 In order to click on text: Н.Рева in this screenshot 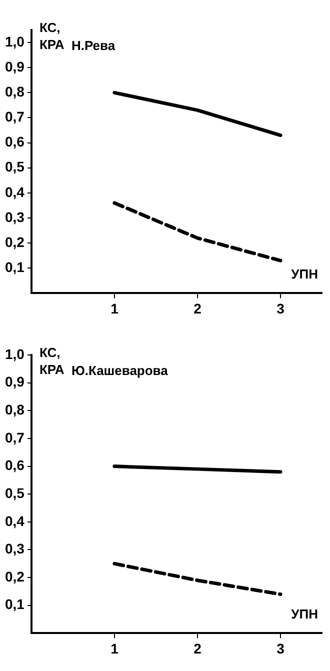, I will do `click(93, 46)`.